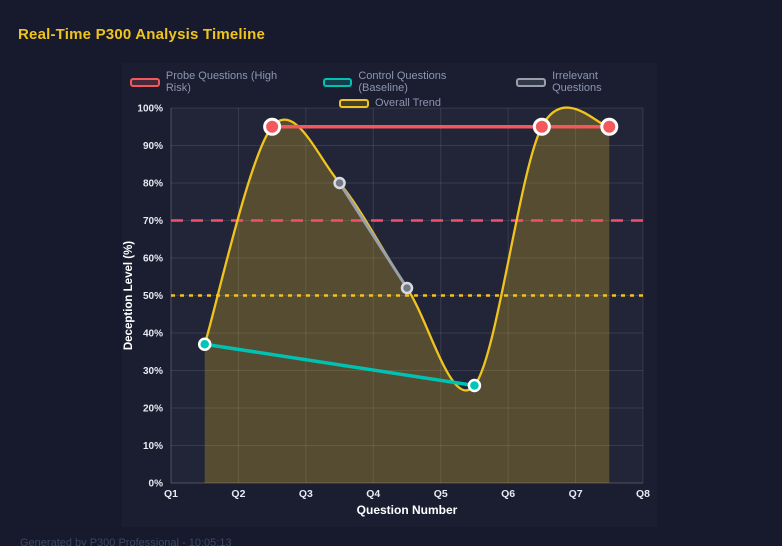 This screenshot has height=546, width=782. Describe the element at coordinates (153, 146) in the screenshot. I see `y-tick-label: 90%` at that location.